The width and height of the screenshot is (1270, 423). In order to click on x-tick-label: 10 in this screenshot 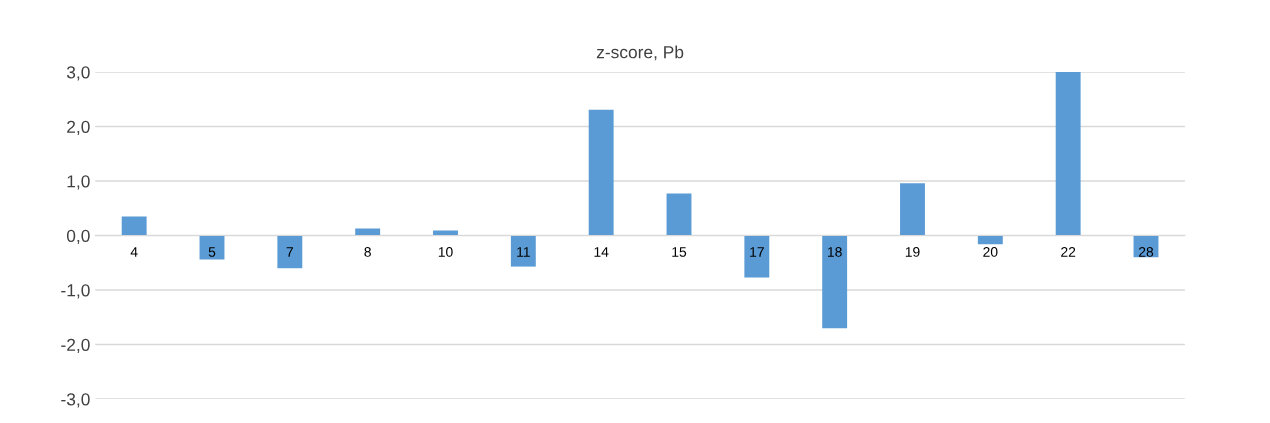, I will do `click(445, 252)`.